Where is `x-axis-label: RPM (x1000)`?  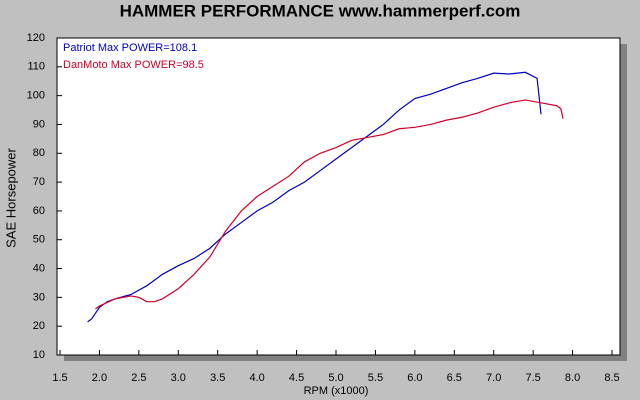 x-axis-label: RPM (x1000) is located at coordinates (336, 391).